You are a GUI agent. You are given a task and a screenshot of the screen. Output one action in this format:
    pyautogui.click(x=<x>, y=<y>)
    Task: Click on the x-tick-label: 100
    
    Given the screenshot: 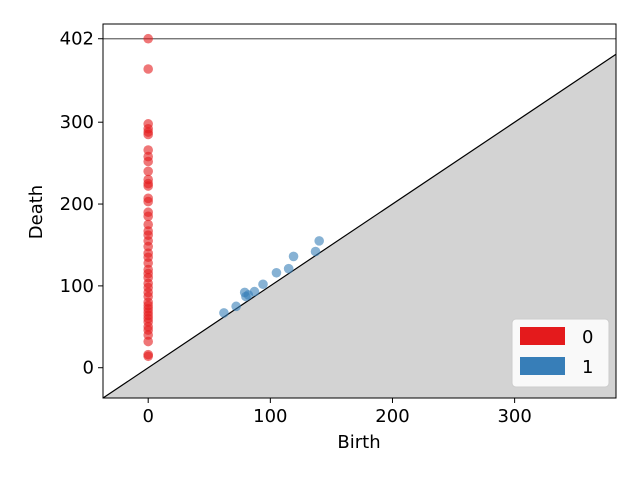 What is the action you would take?
    pyautogui.click(x=270, y=416)
    